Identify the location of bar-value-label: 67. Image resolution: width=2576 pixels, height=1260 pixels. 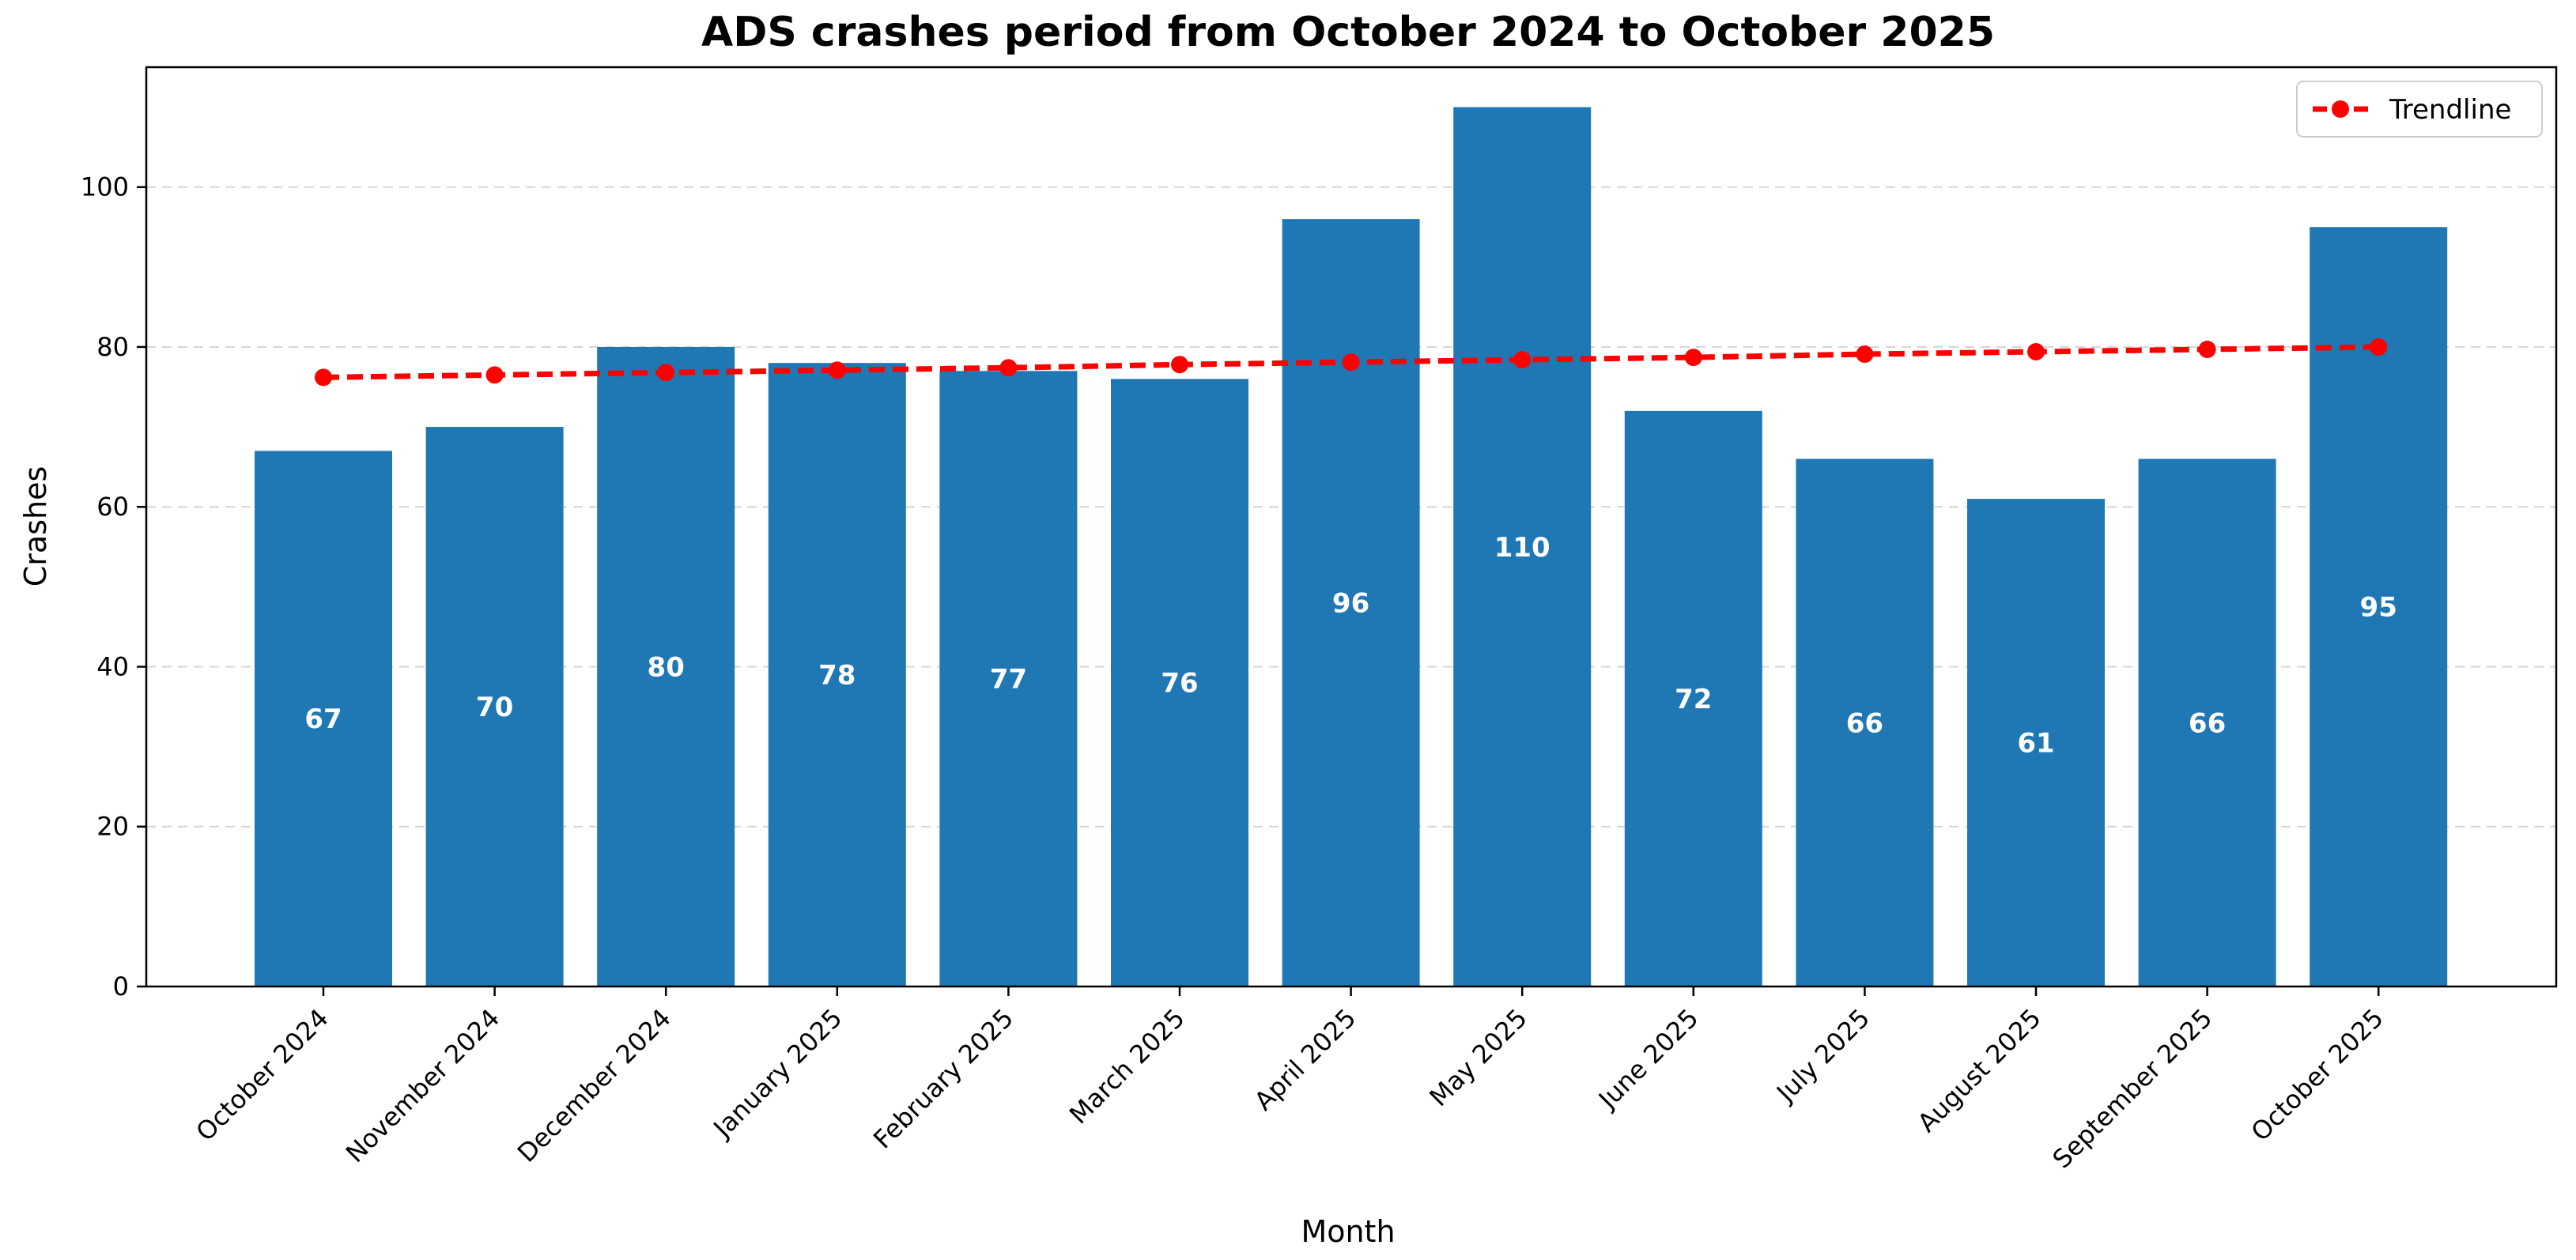
(323, 719).